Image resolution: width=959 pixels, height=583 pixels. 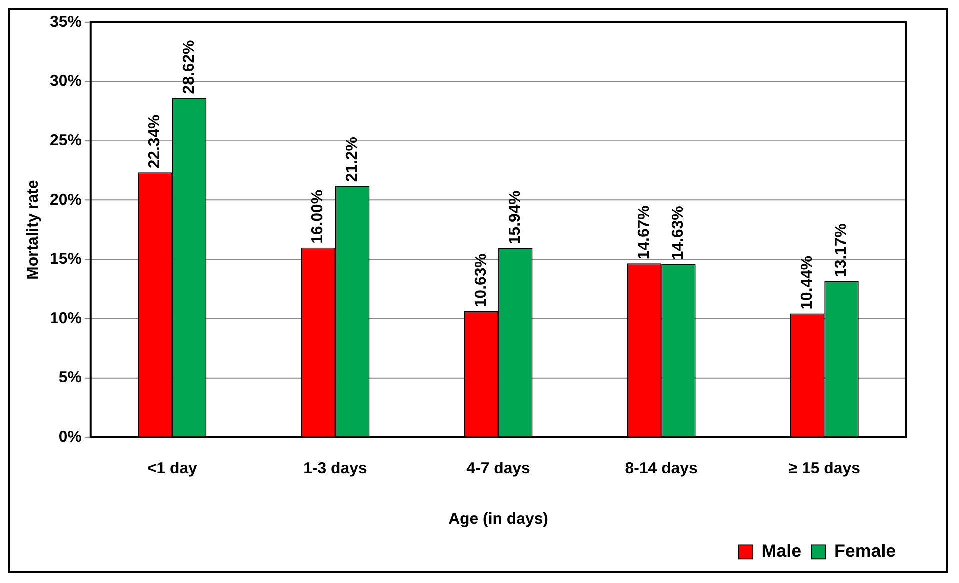 What do you see at coordinates (66, 81) in the screenshot?
I see `y-tick-label: 30%` at bounding box center [66, 81].